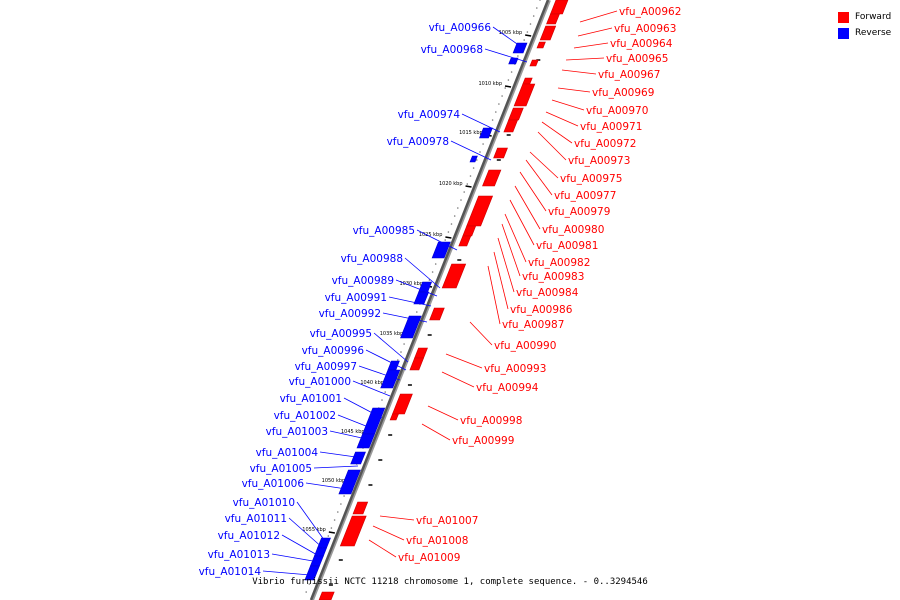  What do you see at coordinates (447, 521) in the screenshot?
I see `forward-gene-label: vfu_A01007` at bounding box center [447, 521].